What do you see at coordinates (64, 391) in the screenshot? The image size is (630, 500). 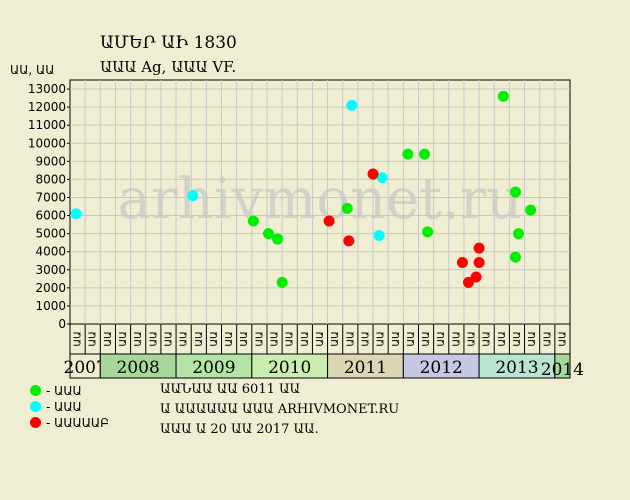 I see `legend-label-1: - ԱԱԱ` at bounding box center [64, 391].